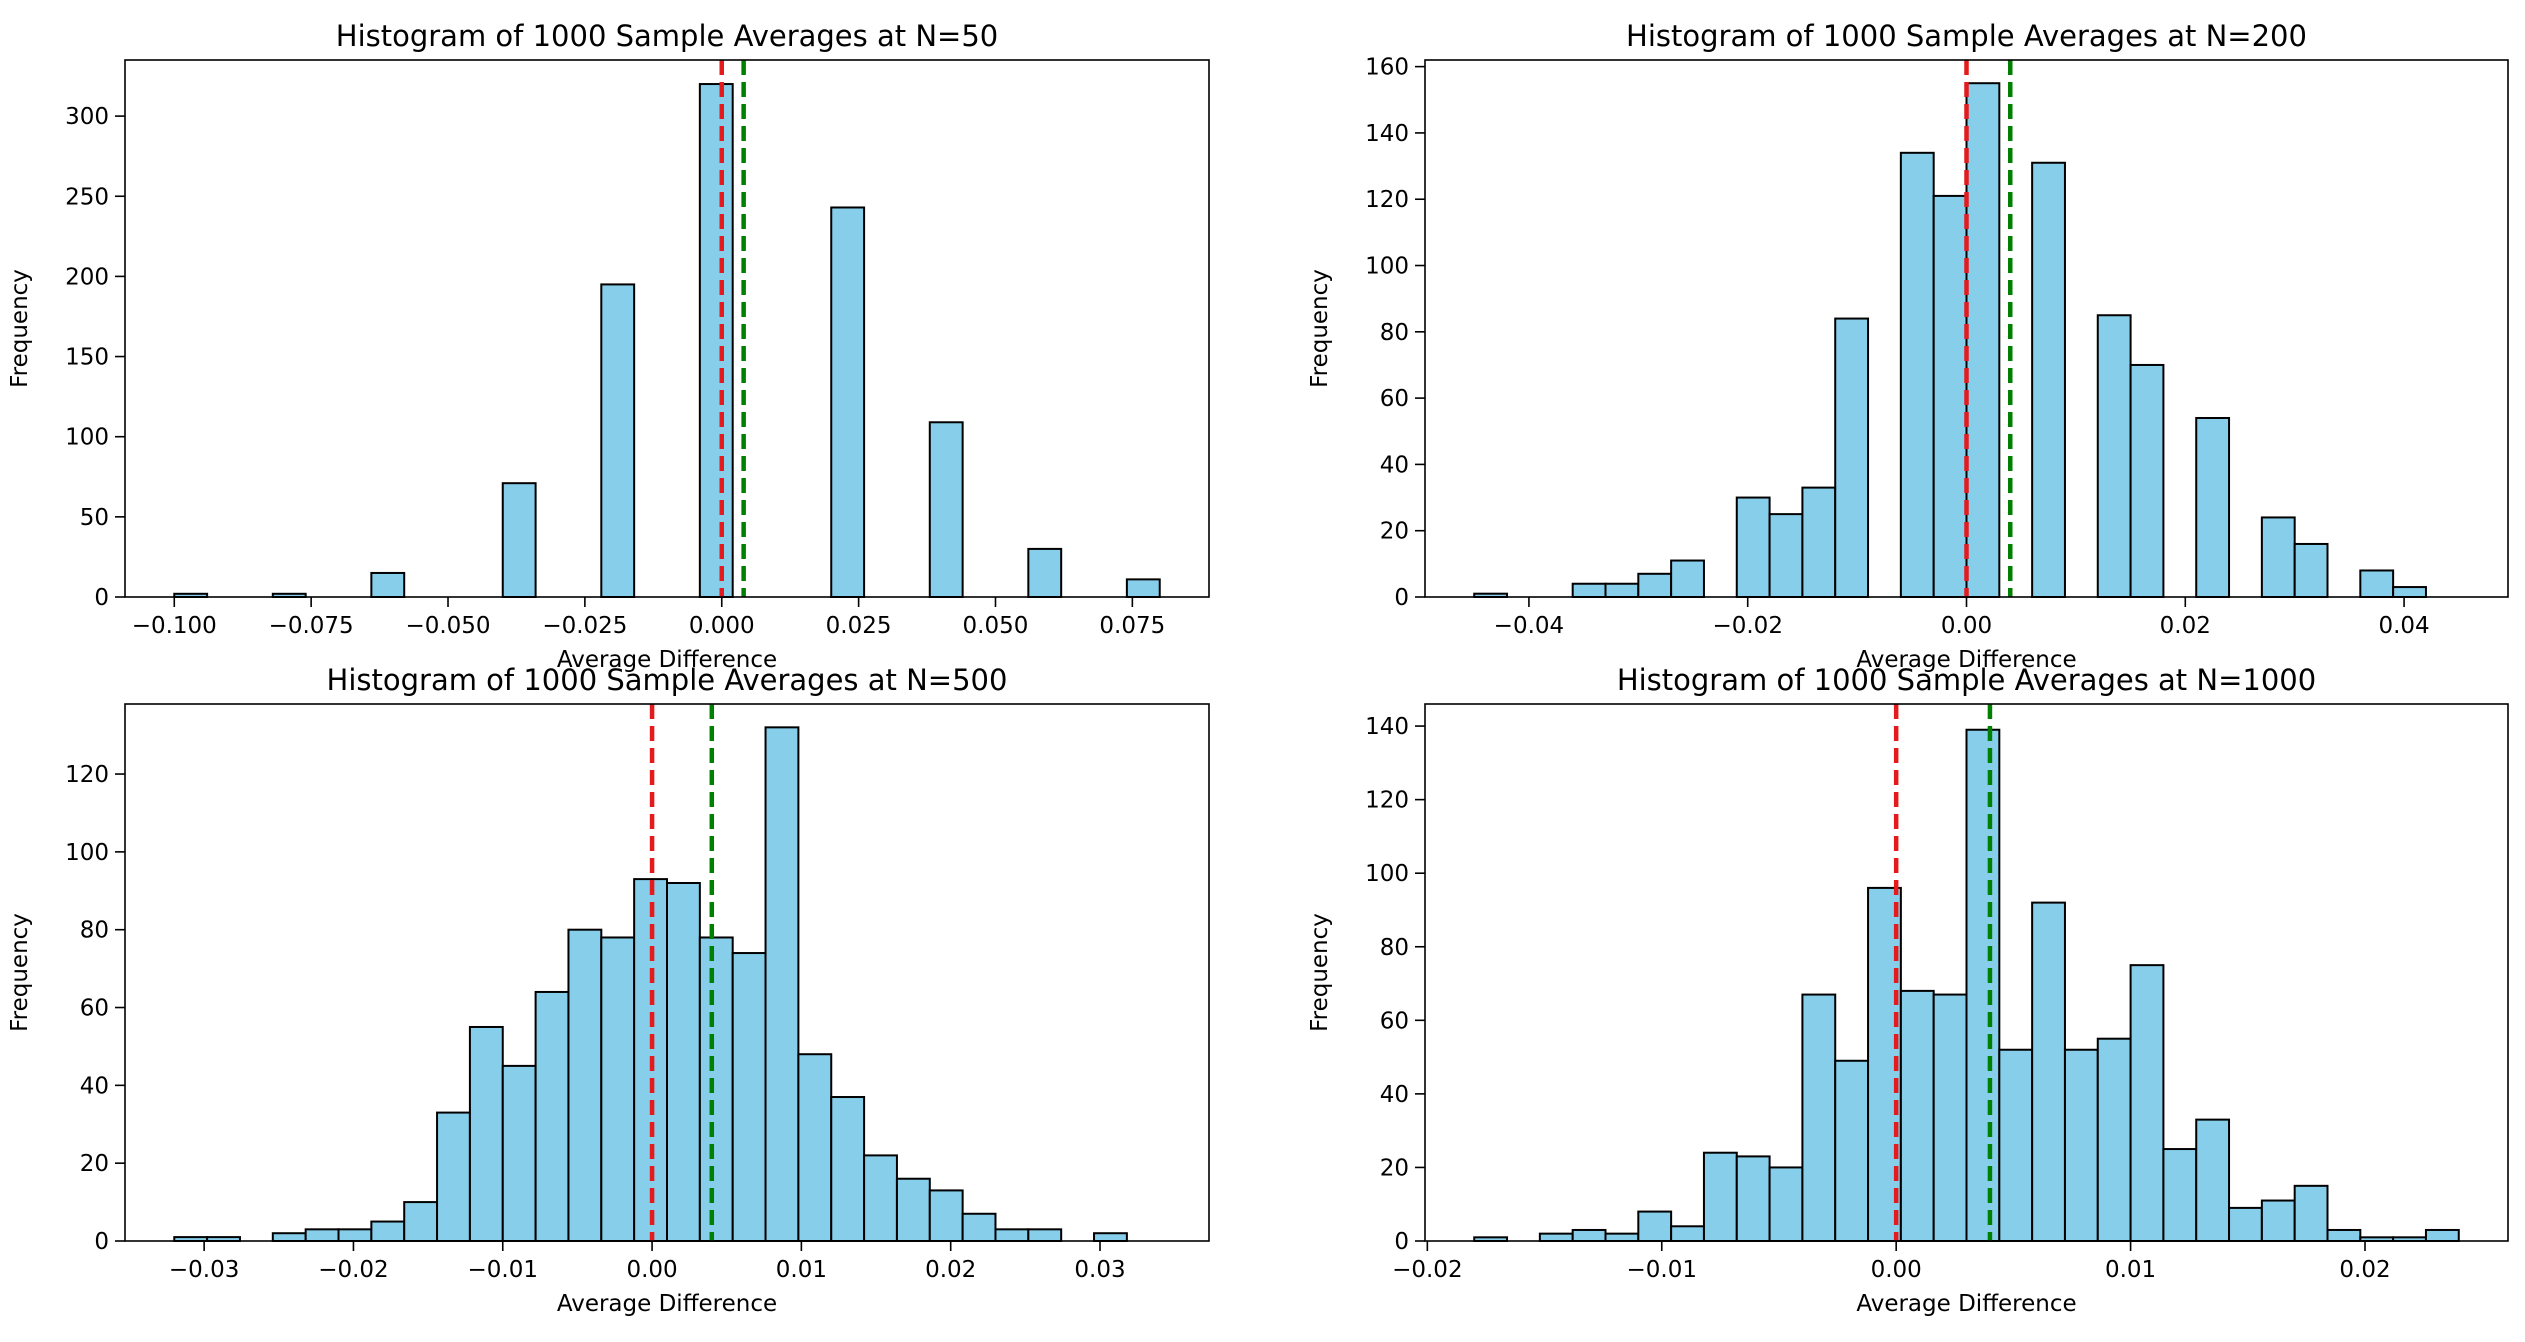 This screenshot has height=1342, width=2525. What do you see at coordinates (996, 626) in the screenshot?
I see `x-tick-label: 0.050` at bounding box center [996, 626].